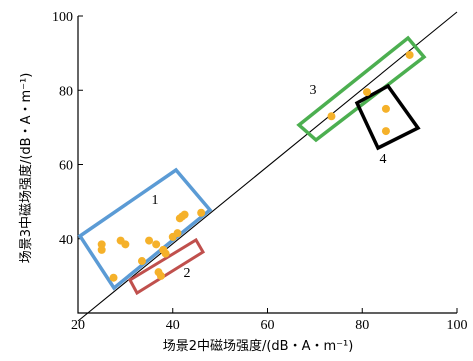  Describe the element at coordinates (26, 168) in the screenshot. I see `y-axis-title: 场景3中磁场强度/(dB・A・m⁻¹)` at that location.